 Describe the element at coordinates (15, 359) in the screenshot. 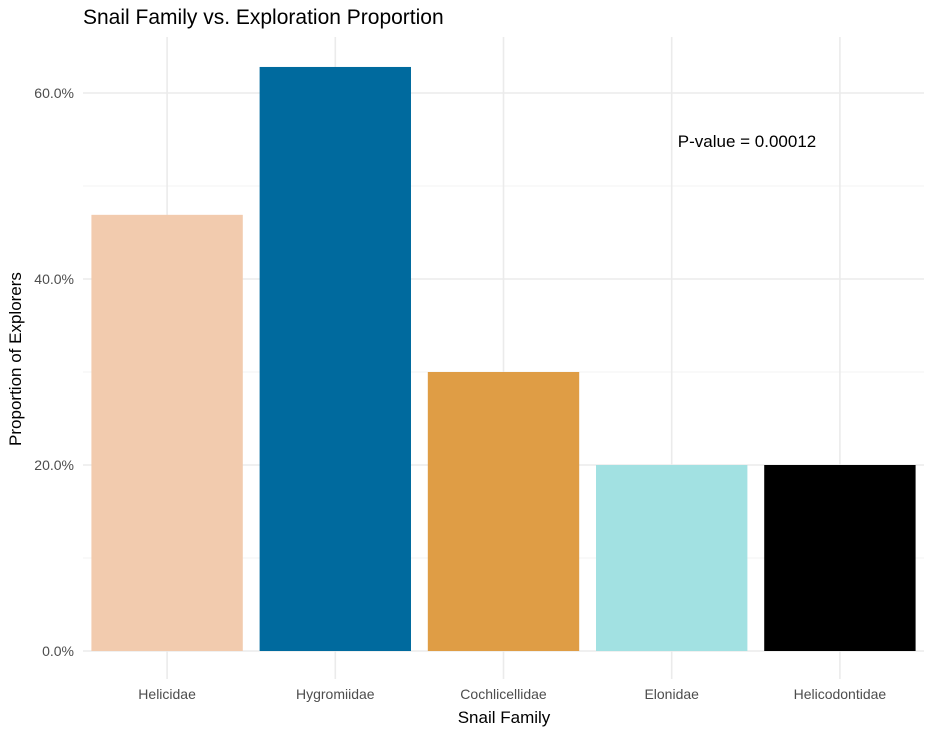

I see `y-axis-title: Proportion of Explorers` at that location.